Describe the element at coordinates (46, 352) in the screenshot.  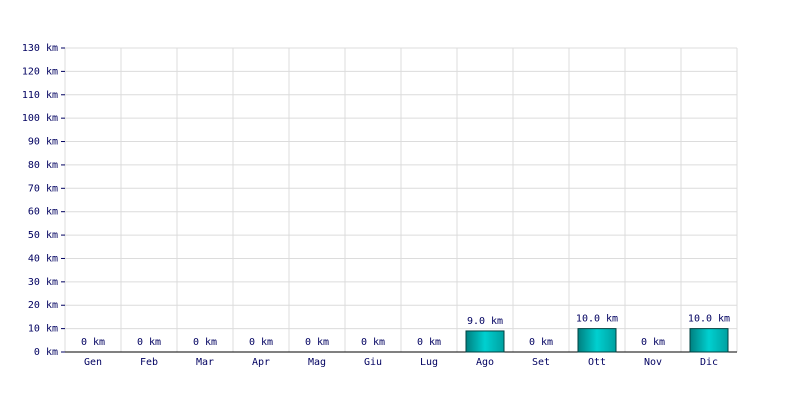
I see `y-tick-label: 0 km` at that location.